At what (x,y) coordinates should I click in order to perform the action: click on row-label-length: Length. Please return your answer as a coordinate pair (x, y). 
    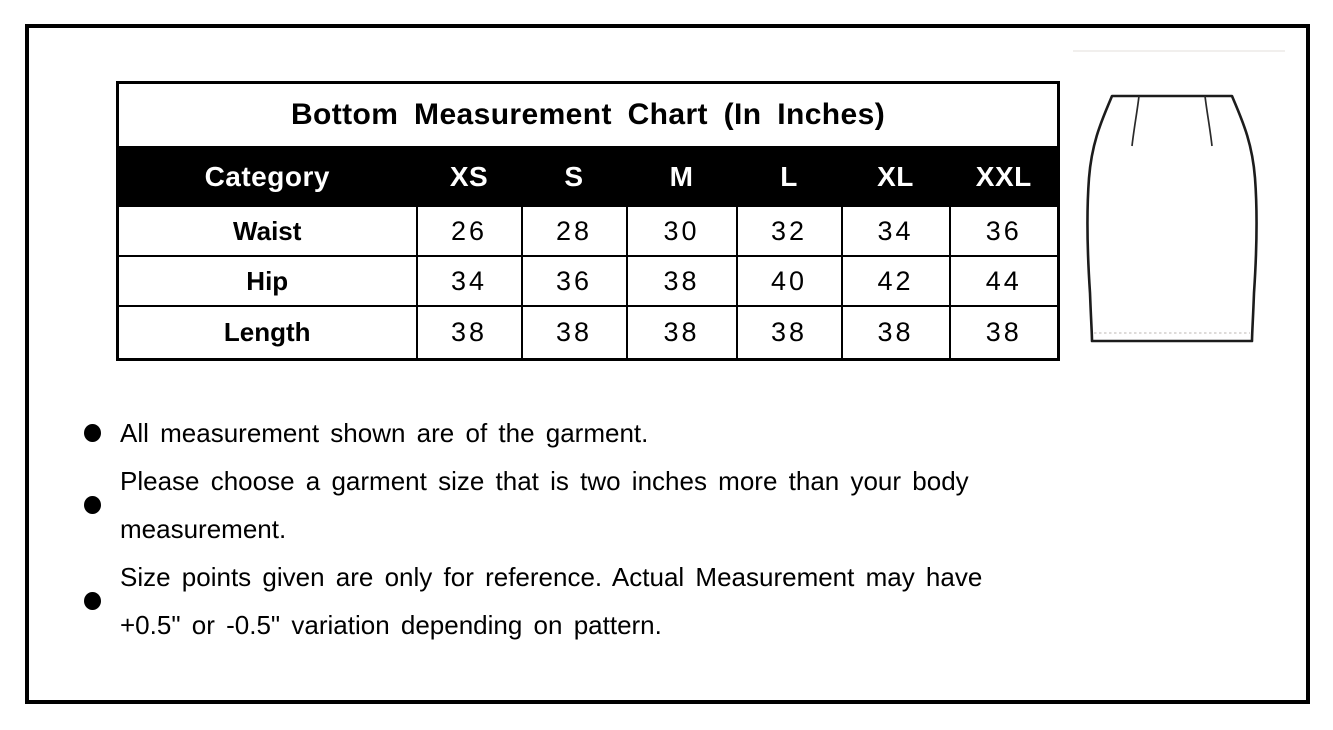
    Looking at the image, I should click on (267, 333).